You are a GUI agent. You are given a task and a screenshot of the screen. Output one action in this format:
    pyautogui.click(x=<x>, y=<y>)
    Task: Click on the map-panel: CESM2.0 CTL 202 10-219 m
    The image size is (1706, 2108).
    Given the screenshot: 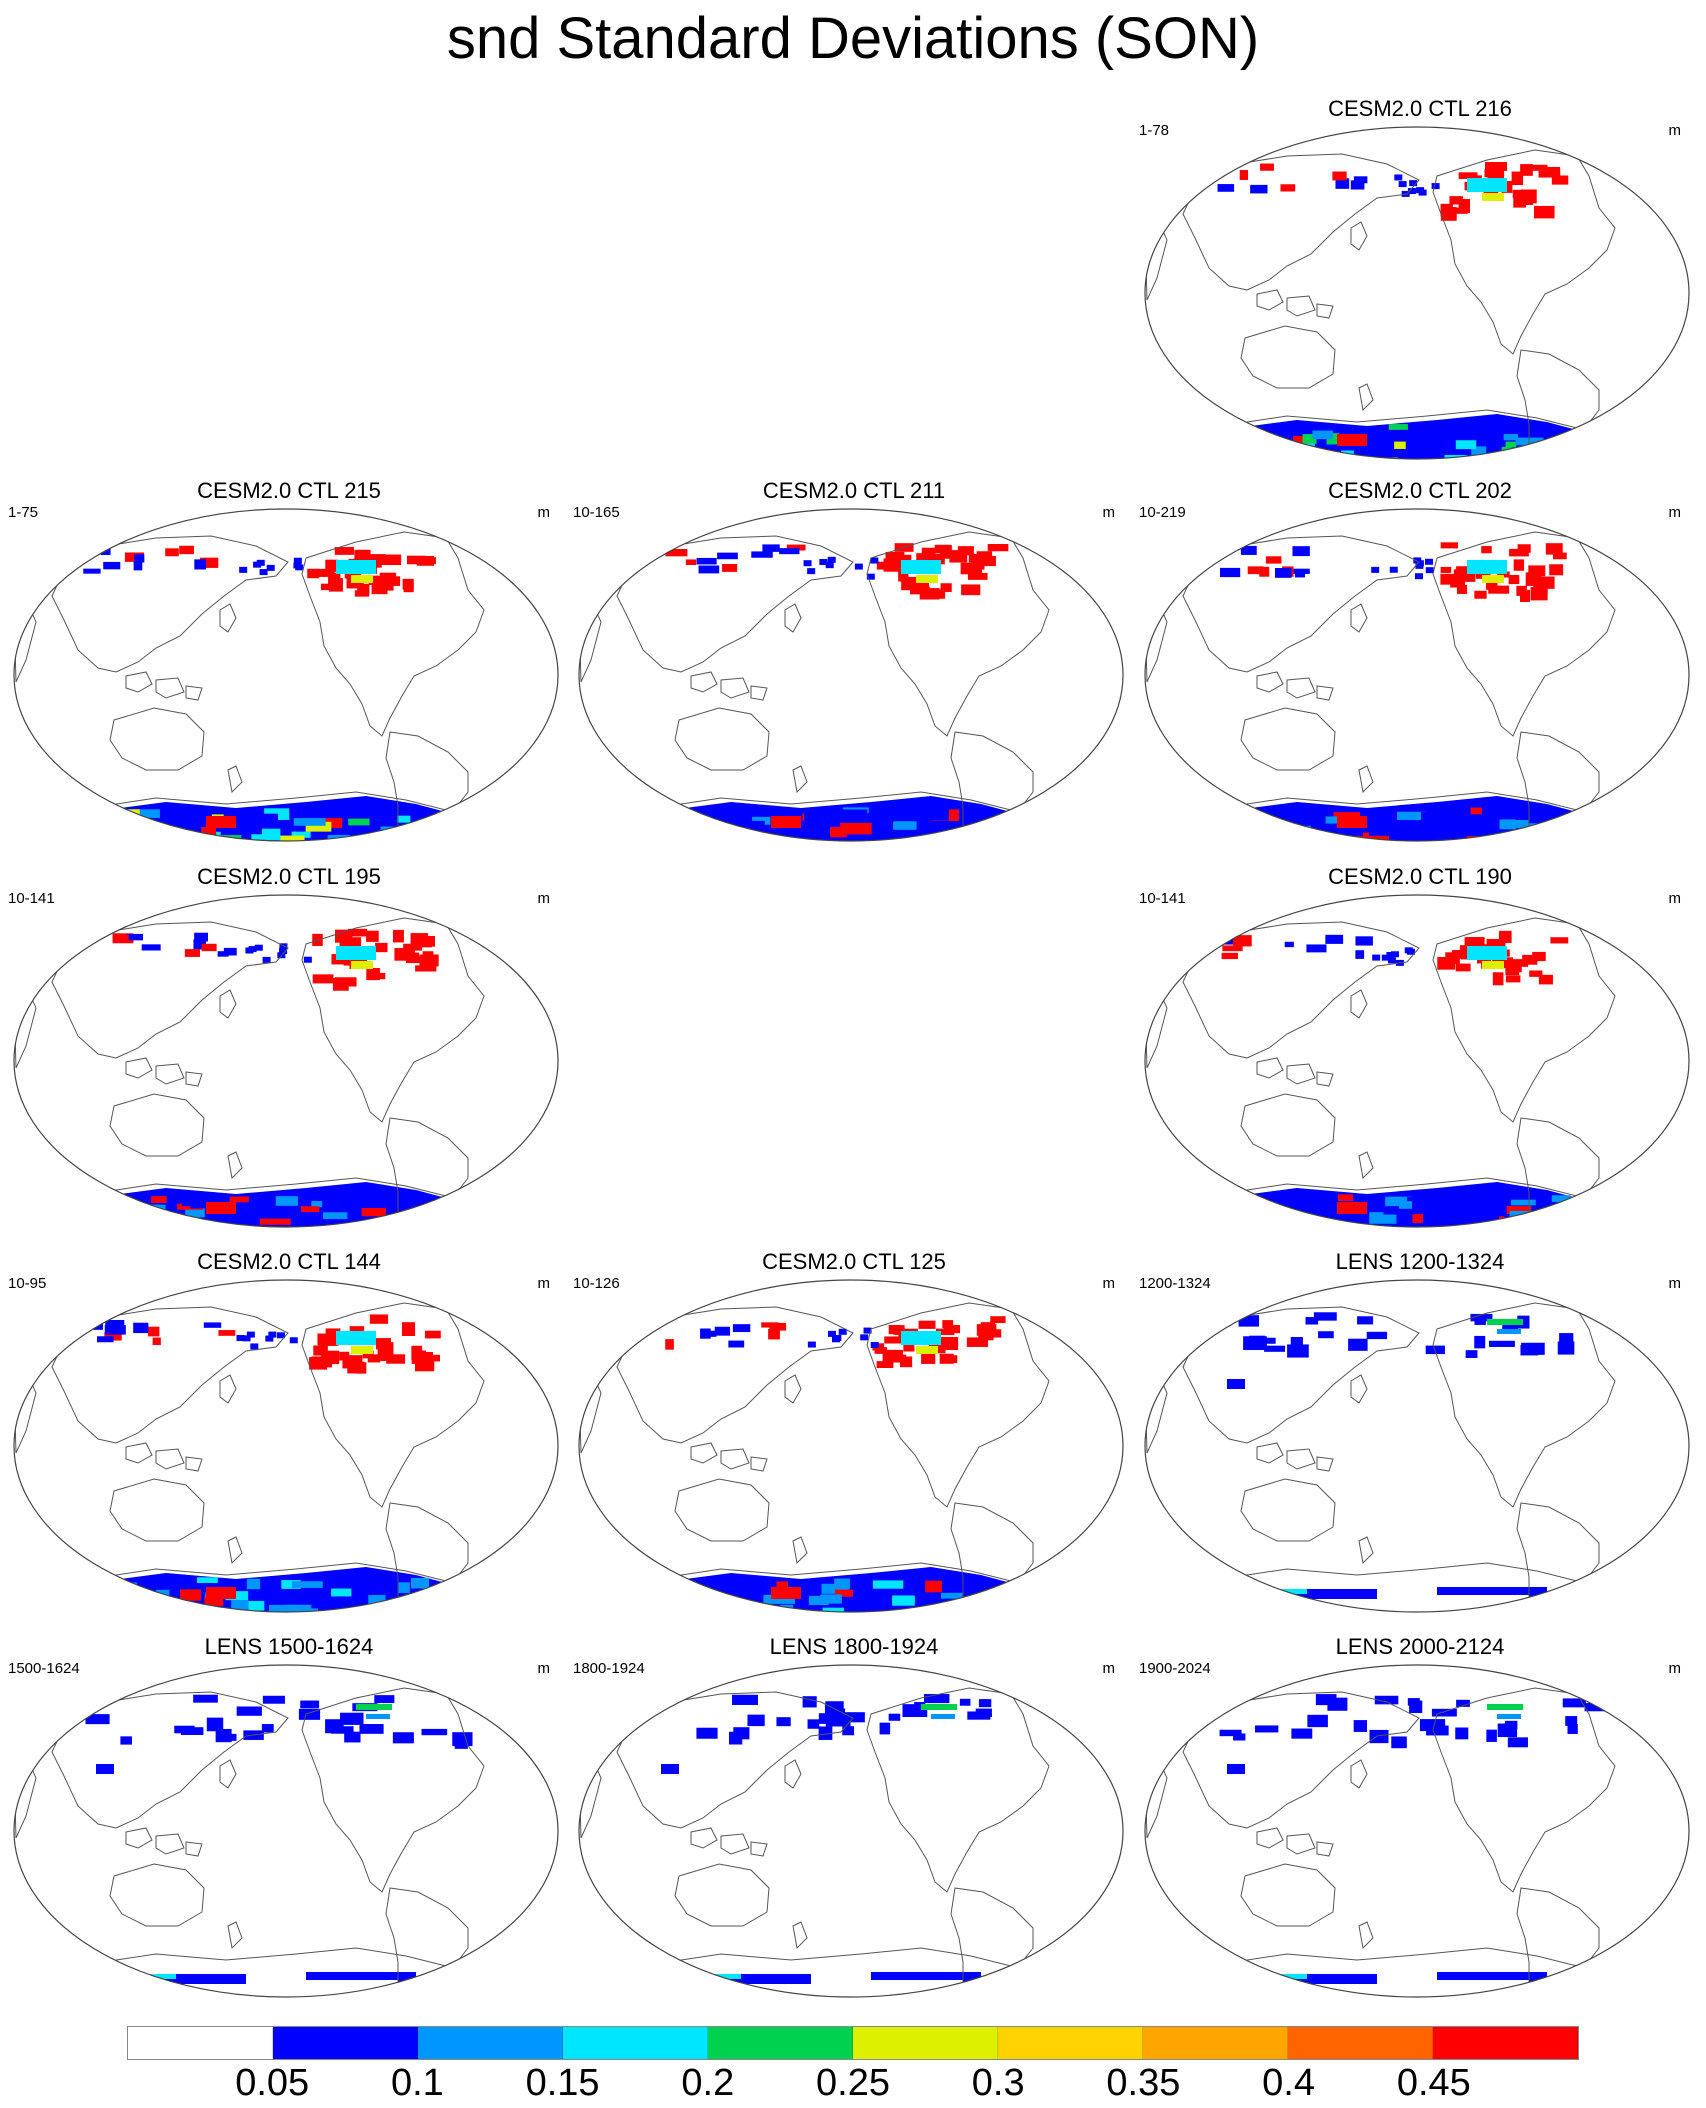 What is the action you would take?
    pyautogui.click(x=1420, y=667)
    